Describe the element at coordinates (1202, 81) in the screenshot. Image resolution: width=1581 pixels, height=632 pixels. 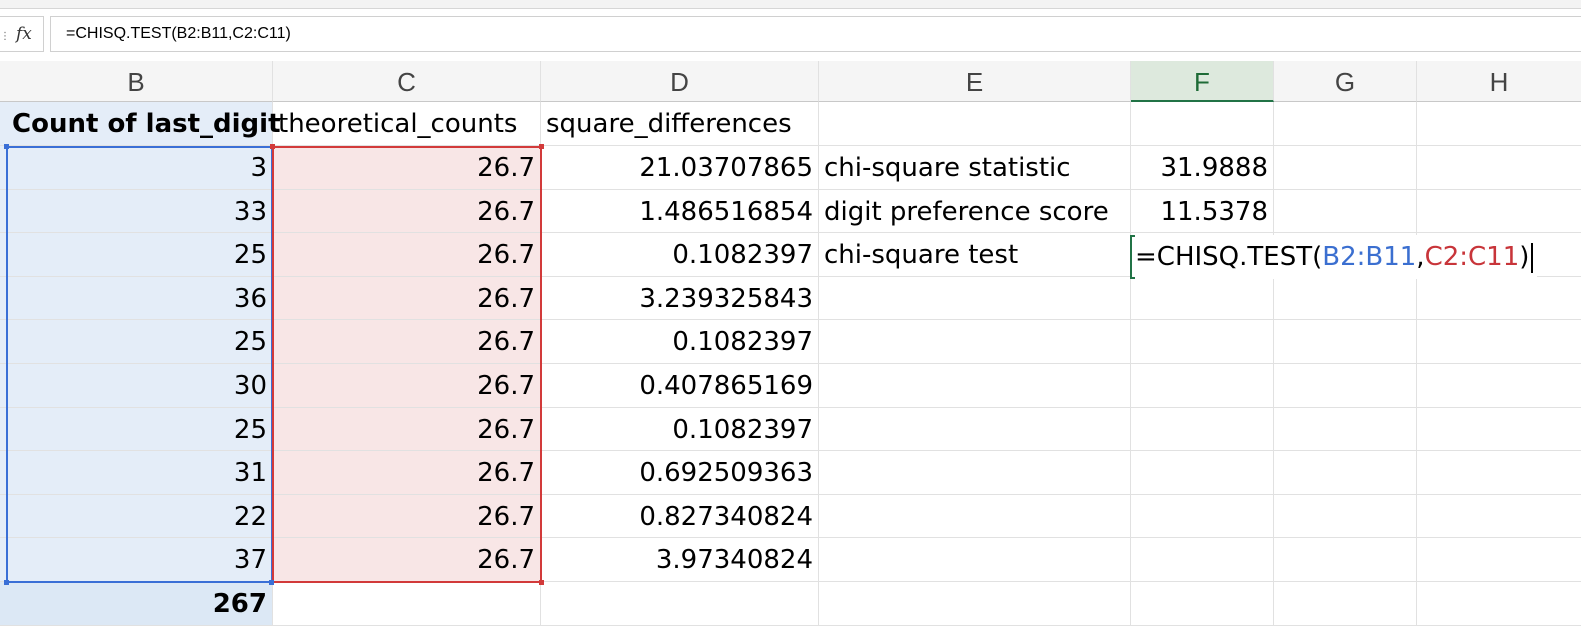
I see `column-header-f: F` at that location.